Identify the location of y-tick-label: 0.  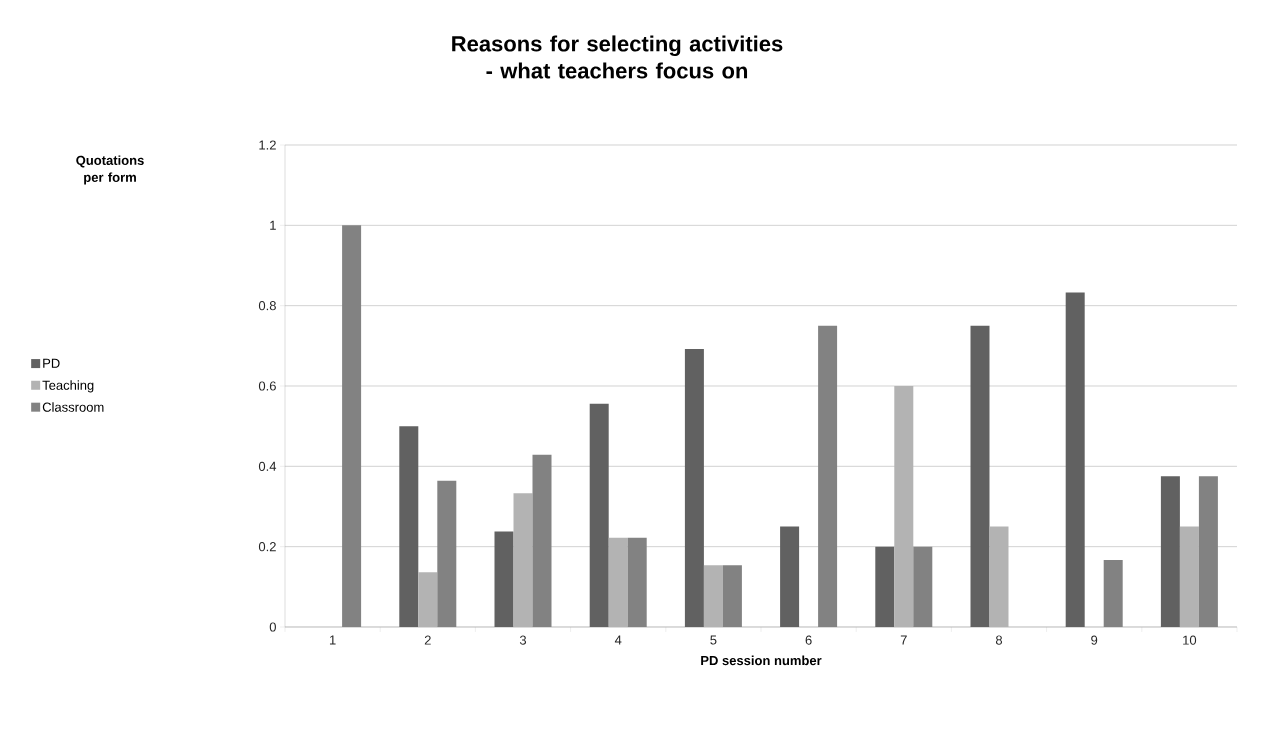
(272, 627).